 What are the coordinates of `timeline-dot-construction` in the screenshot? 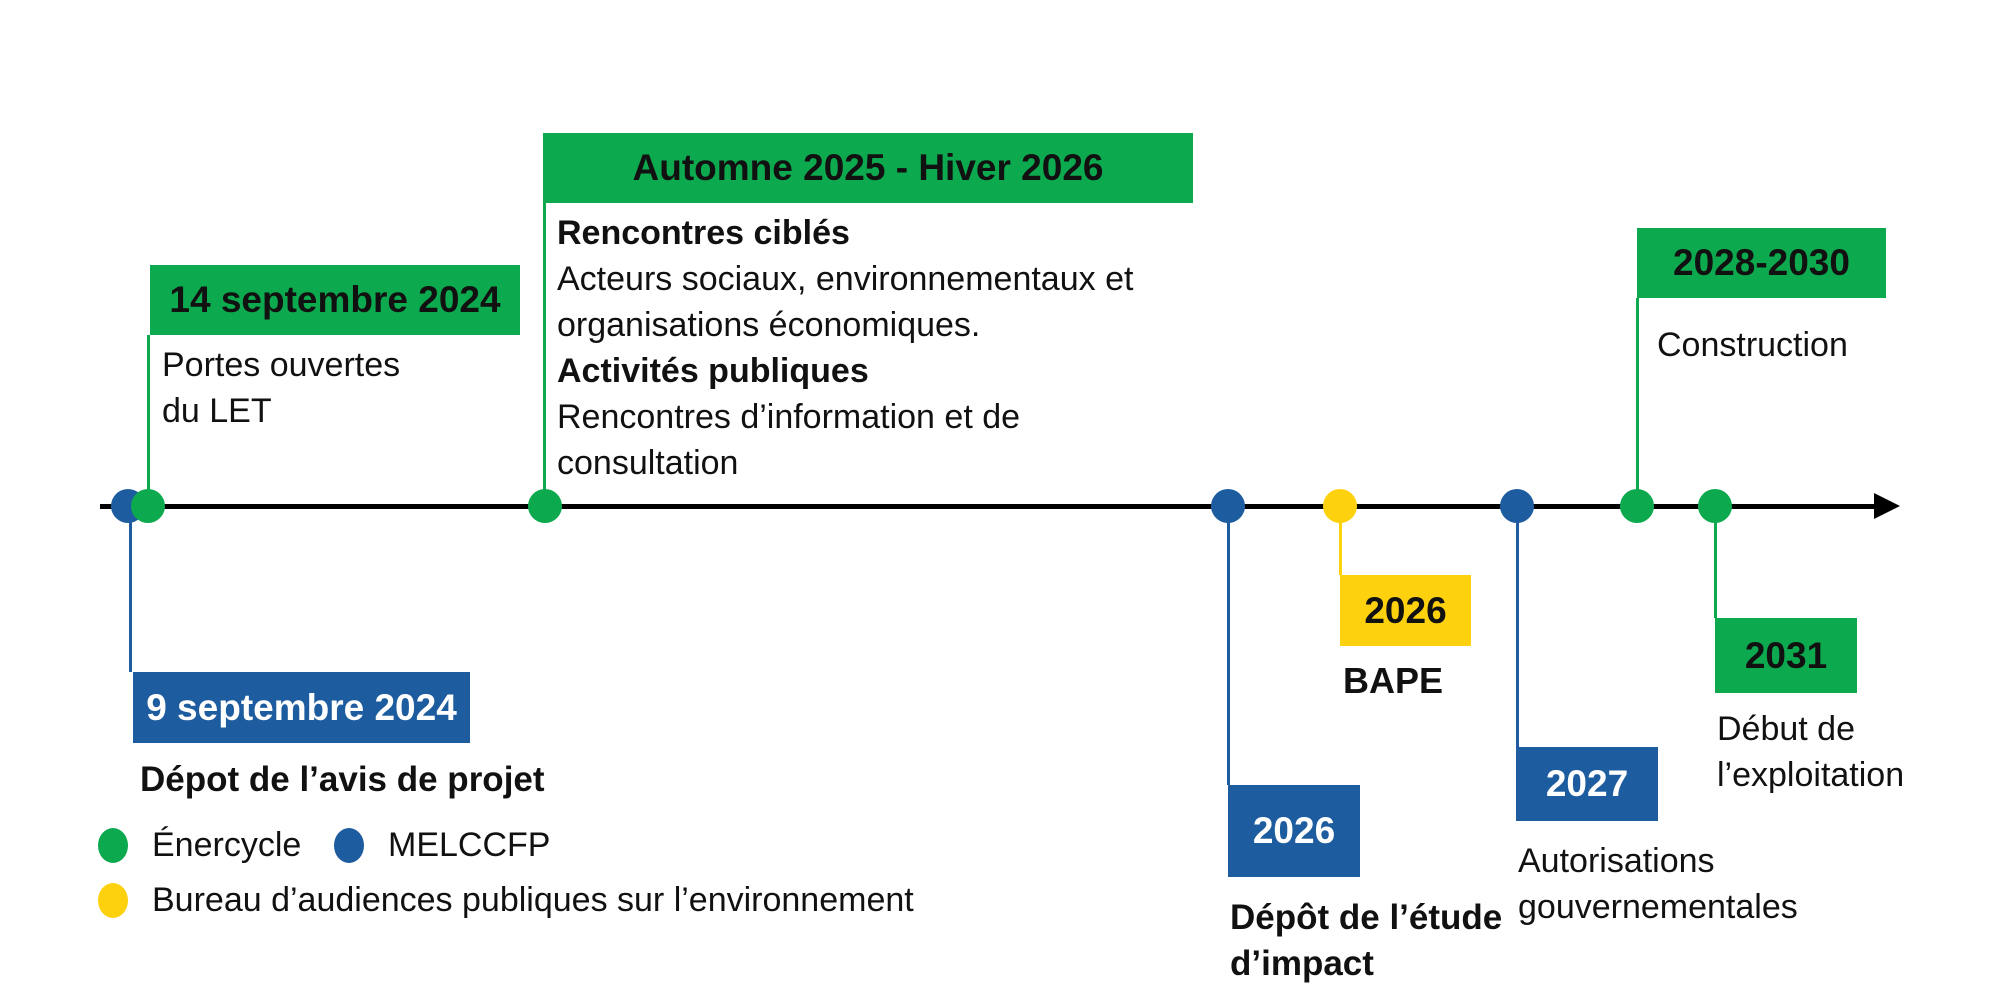 It's located at (1637, 506).